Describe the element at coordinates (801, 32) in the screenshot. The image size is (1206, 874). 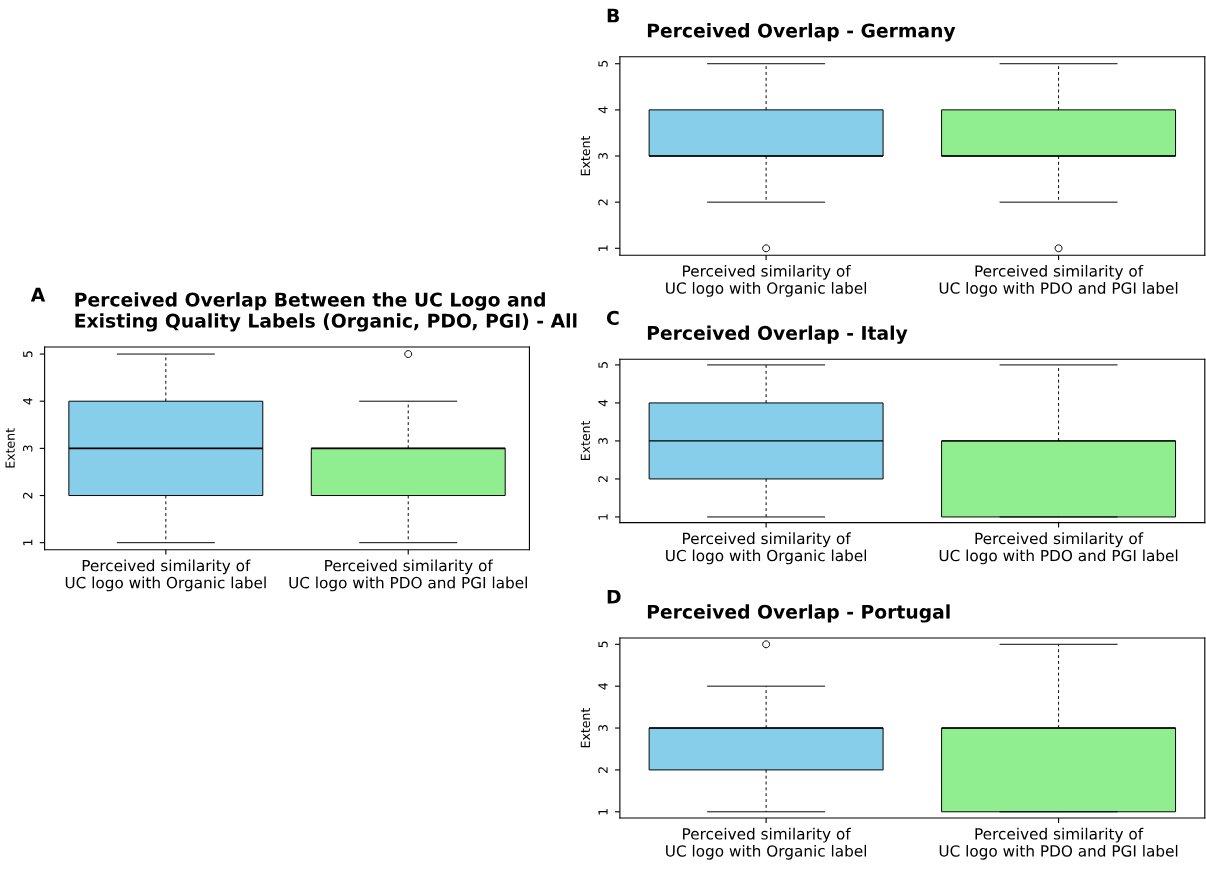
I see `chart-title: Perceived Overlap - Germany` at that location.